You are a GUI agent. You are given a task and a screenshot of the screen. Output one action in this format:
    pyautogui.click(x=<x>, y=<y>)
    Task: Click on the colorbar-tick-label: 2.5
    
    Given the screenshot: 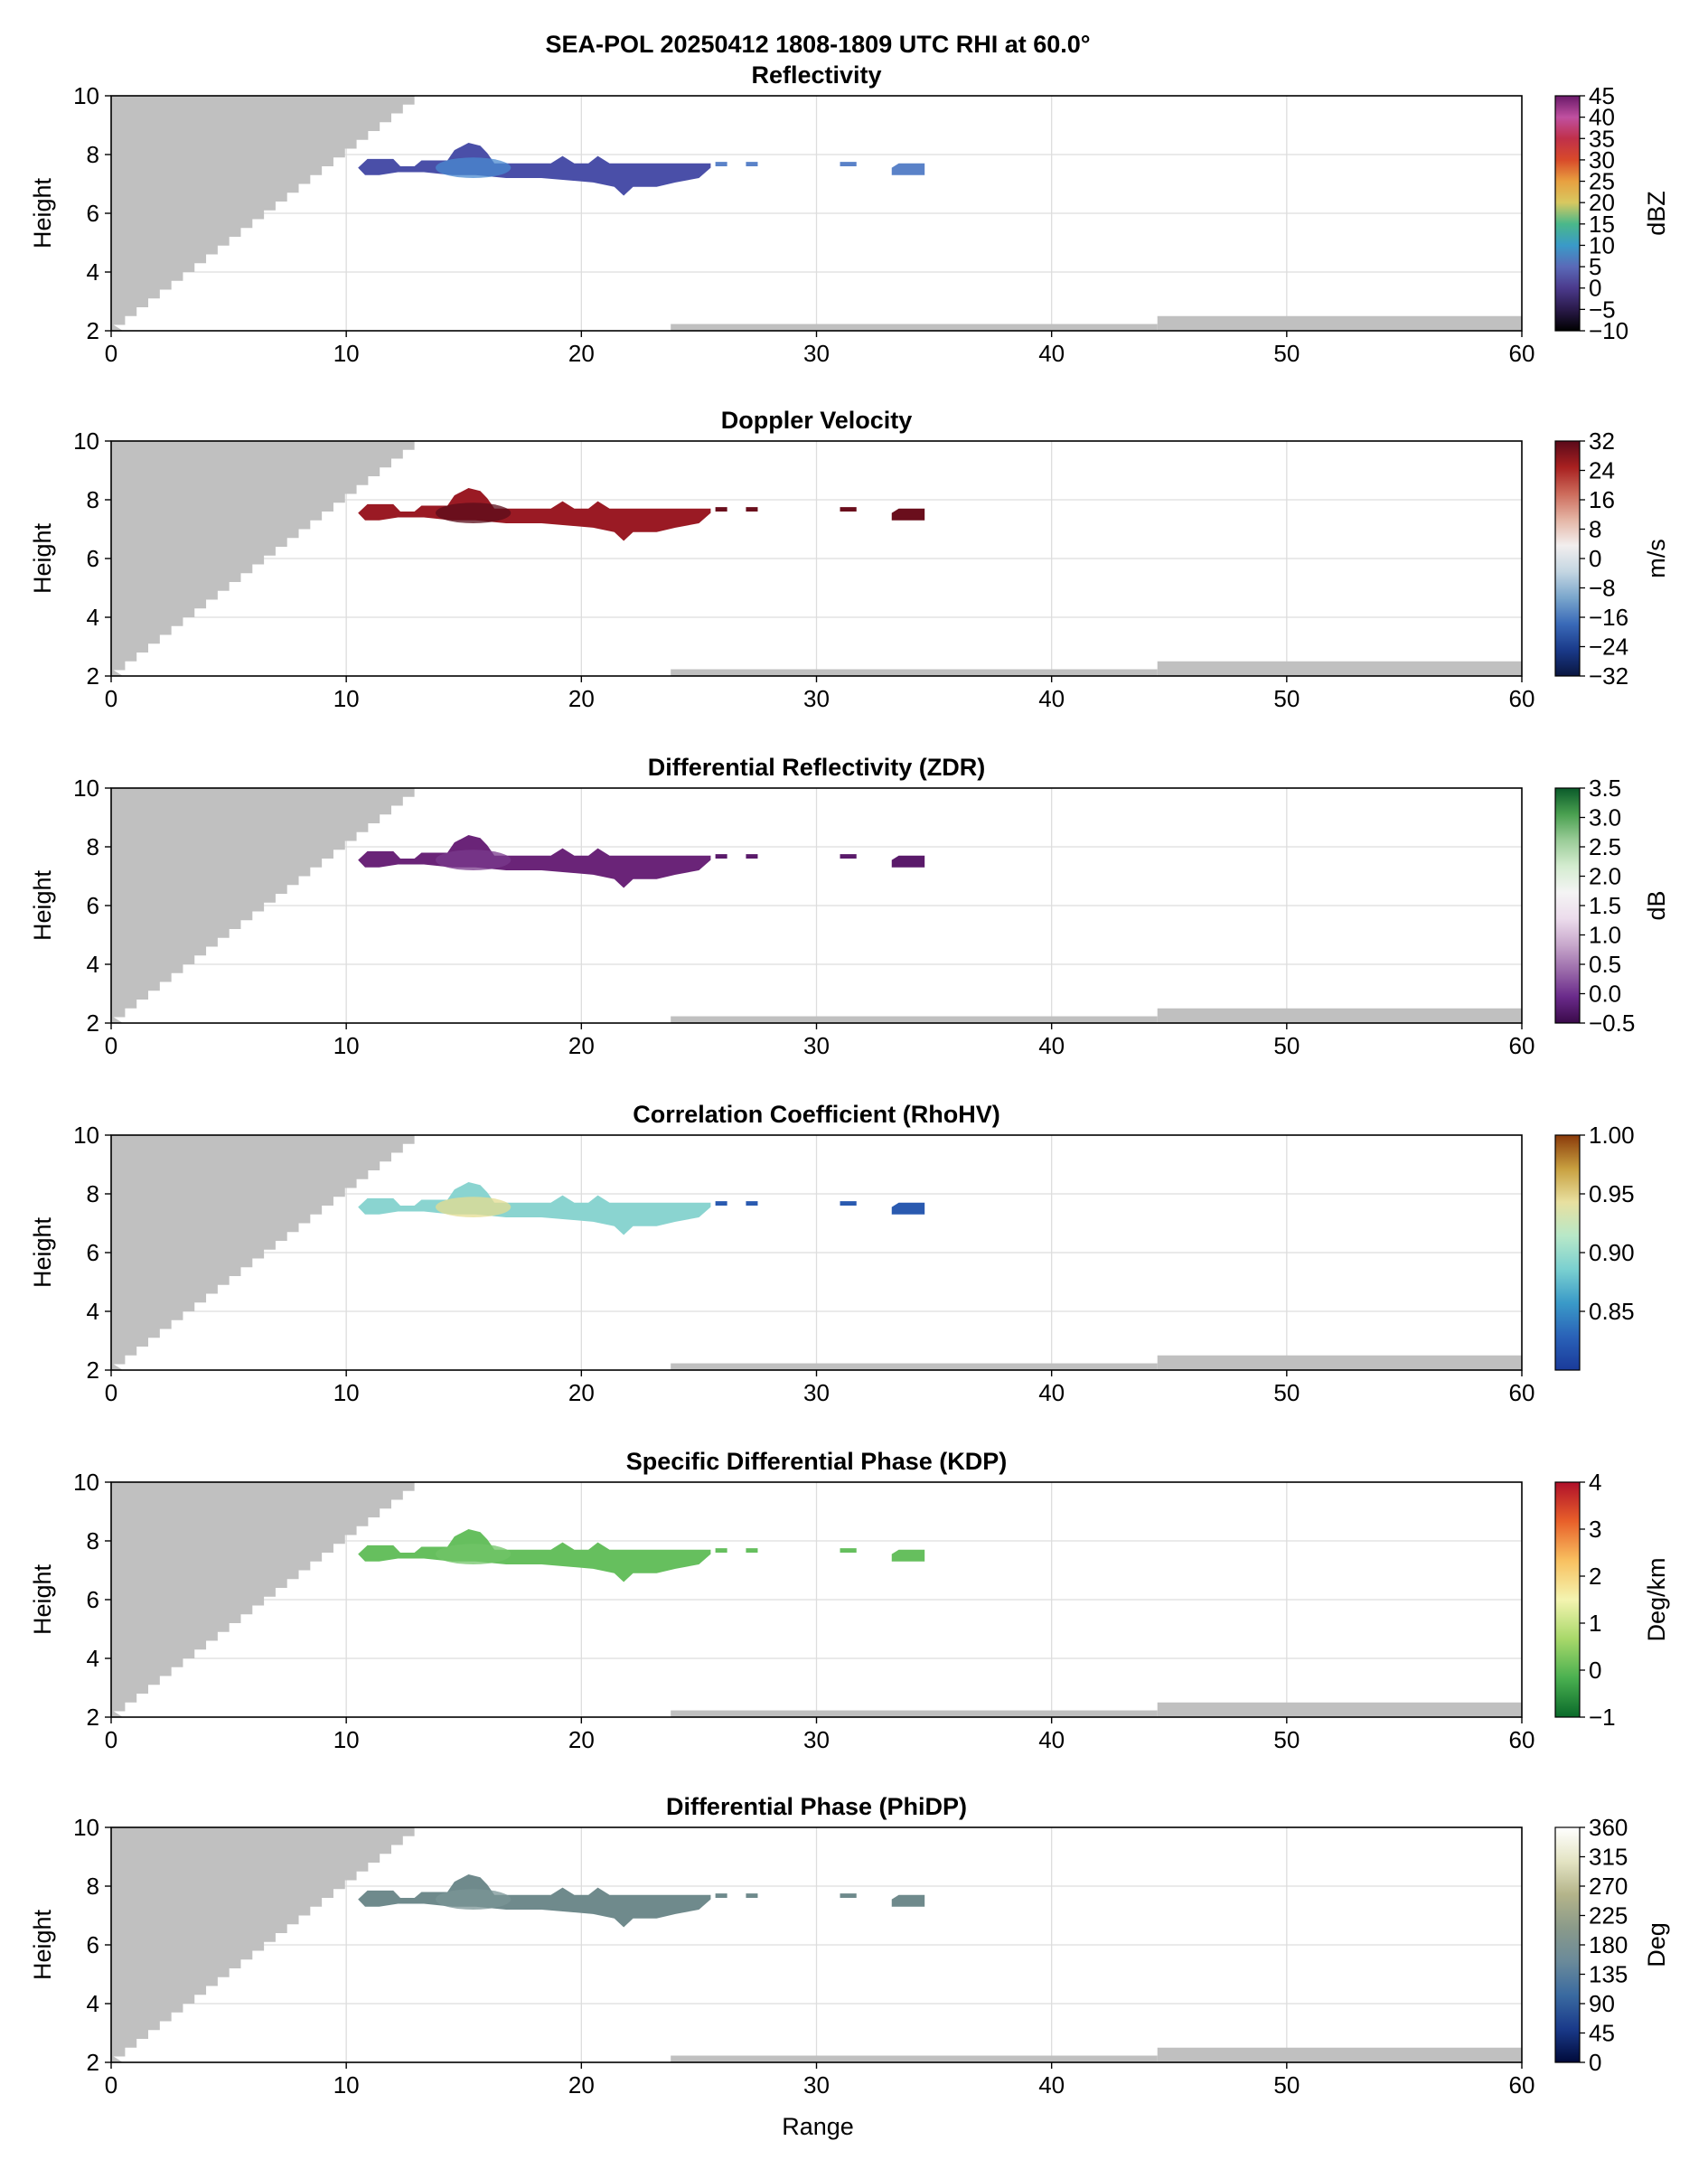 What is the action you would take?
    pyautogui.click(x=1605, y=847)
    